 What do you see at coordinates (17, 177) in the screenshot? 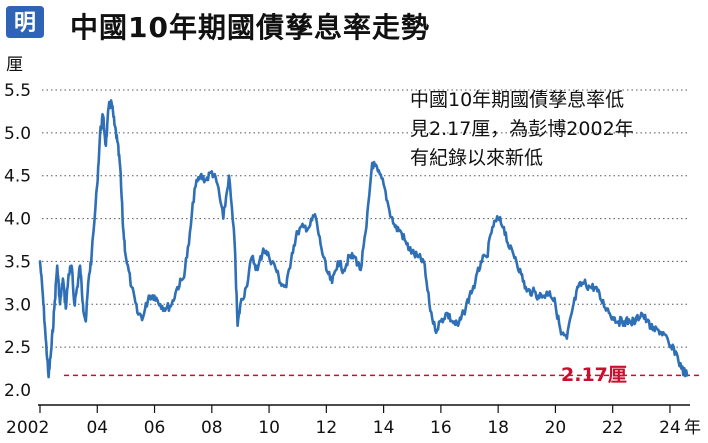
I see `y-tick-label-5: 4.5` at bounding box center [17, 177].